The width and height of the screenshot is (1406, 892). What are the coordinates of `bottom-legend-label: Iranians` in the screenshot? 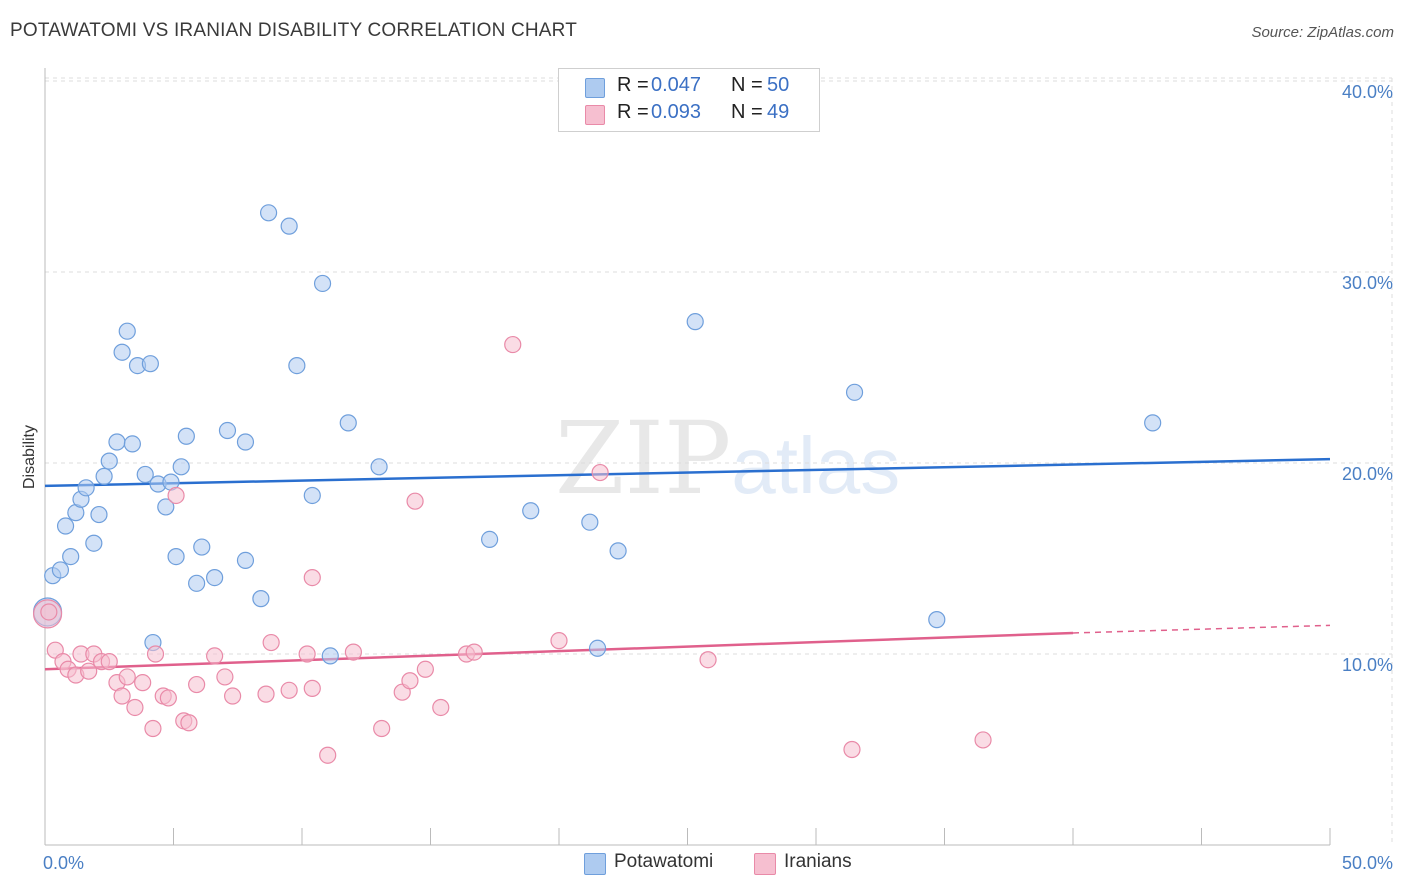 It's located at (818, 861).